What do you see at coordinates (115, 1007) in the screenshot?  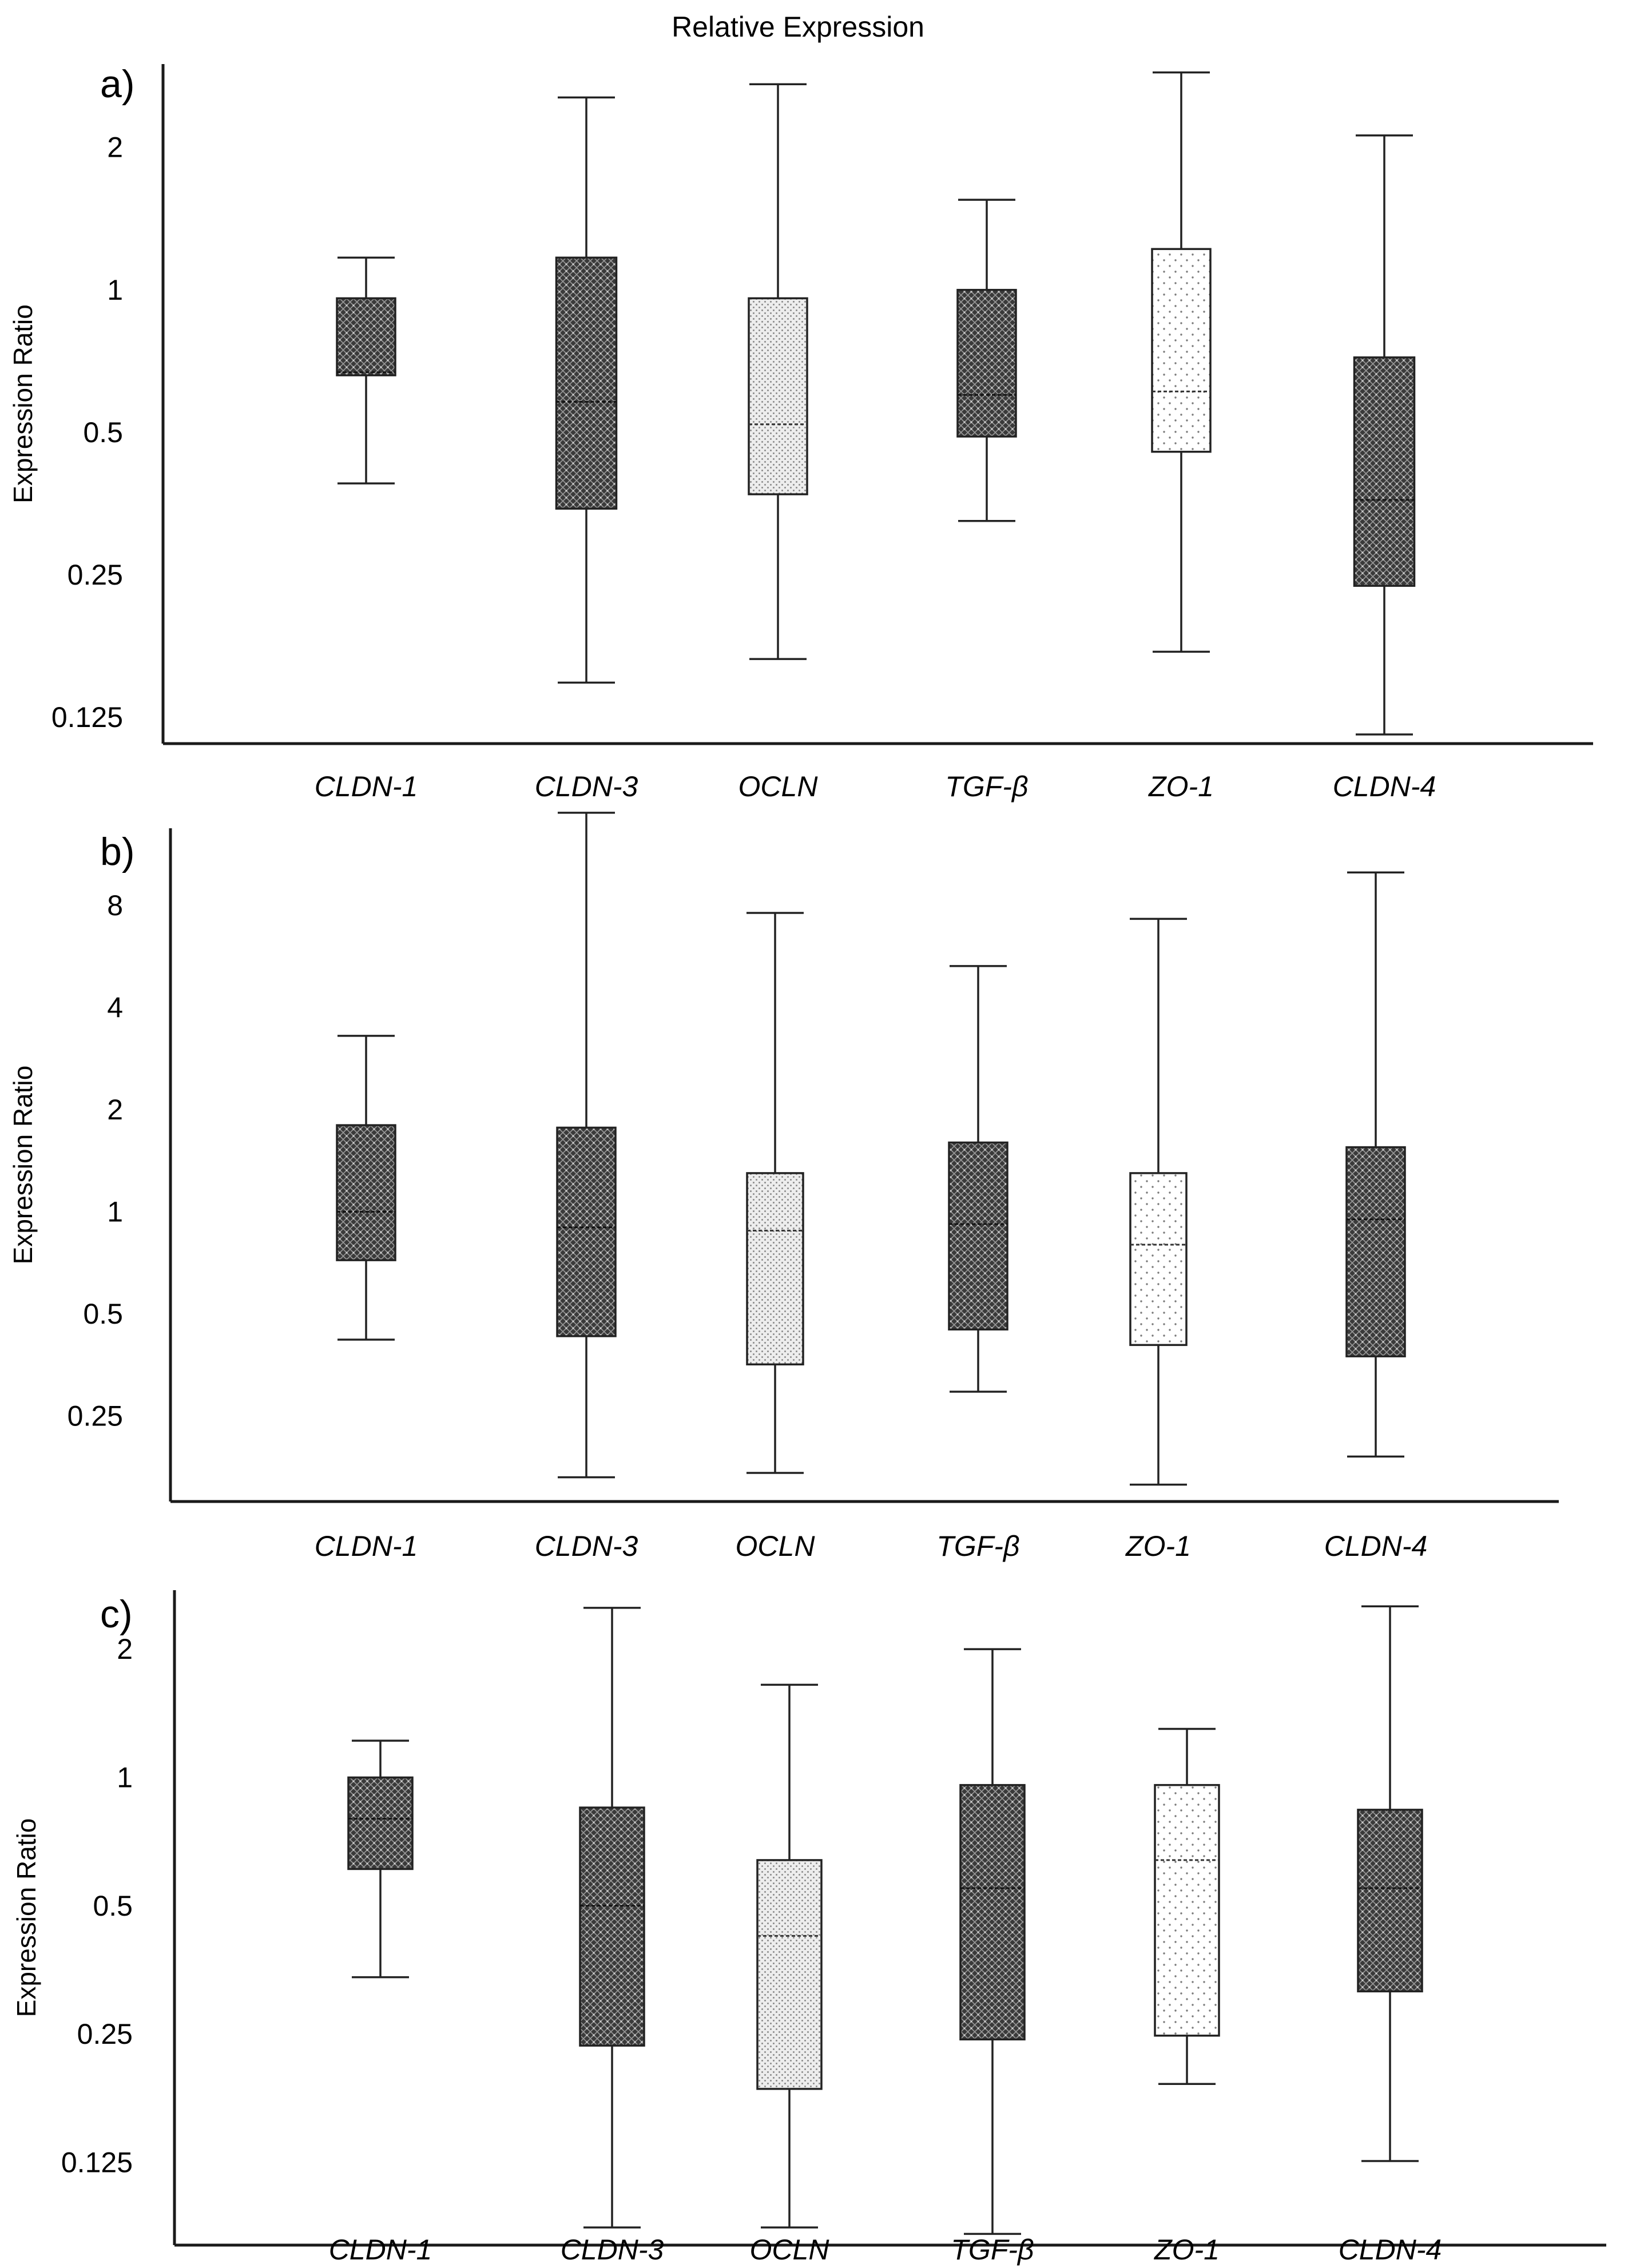 I see `y-tick-label: 4` at bounding box center [115, 1007].